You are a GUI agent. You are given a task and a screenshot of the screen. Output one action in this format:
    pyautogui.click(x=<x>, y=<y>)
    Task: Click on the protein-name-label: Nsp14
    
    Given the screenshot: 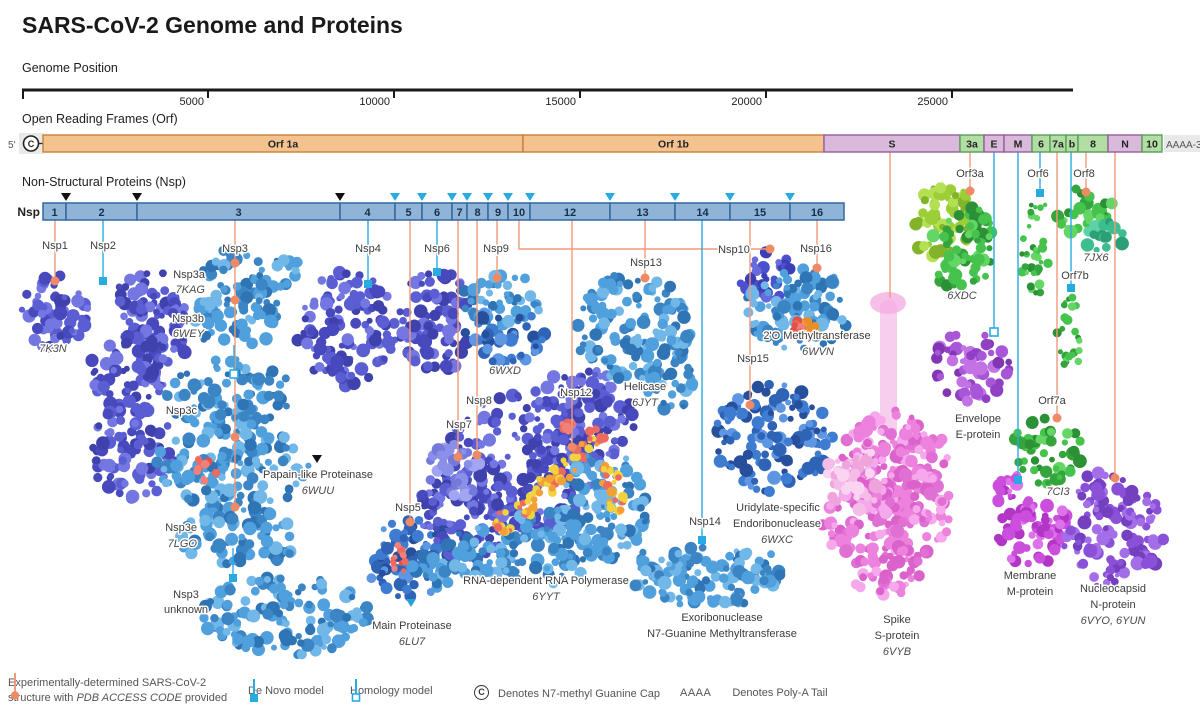 What is the action you would take?
    pyautogui.click(x=705, y=522)
    